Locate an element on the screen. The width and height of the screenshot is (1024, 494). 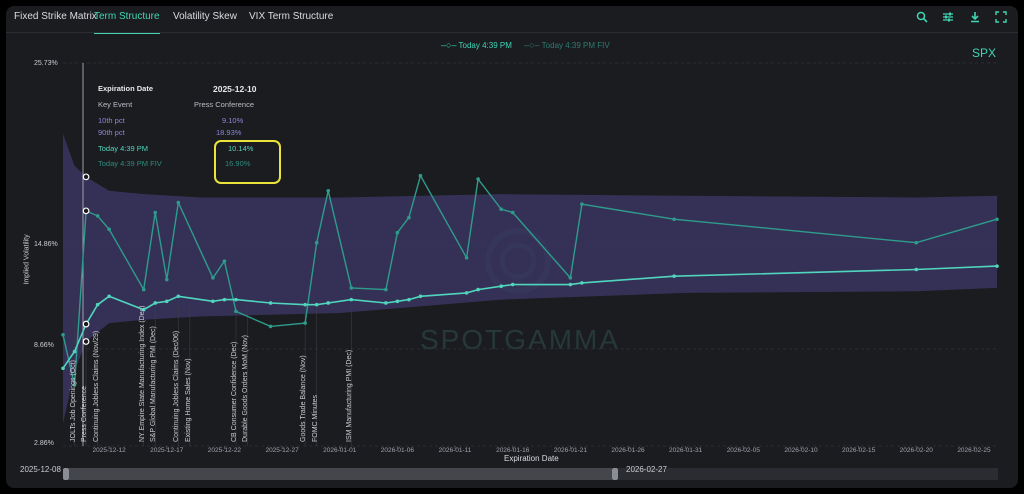
event-label: Press Conference is located at coordinates (85, 413).